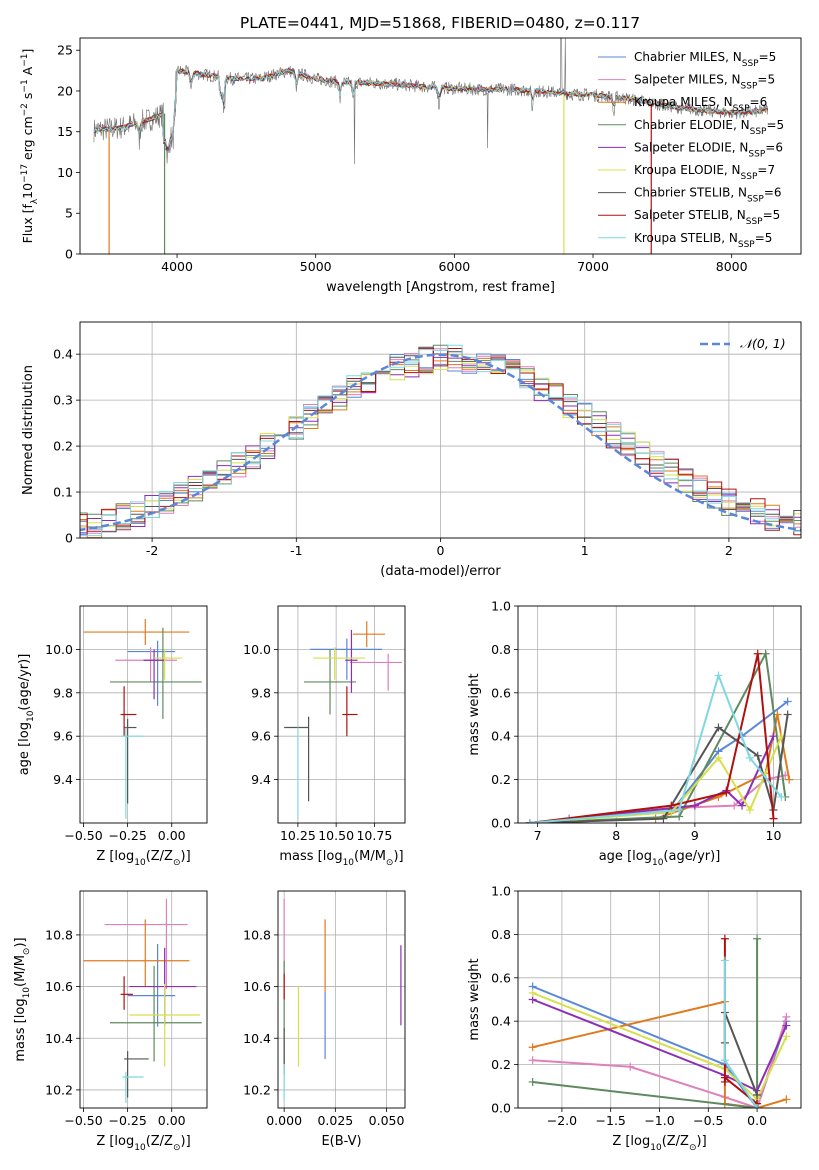  I want to click on x-axis-label-sun-subscript: ⊙, so click(177, 863).